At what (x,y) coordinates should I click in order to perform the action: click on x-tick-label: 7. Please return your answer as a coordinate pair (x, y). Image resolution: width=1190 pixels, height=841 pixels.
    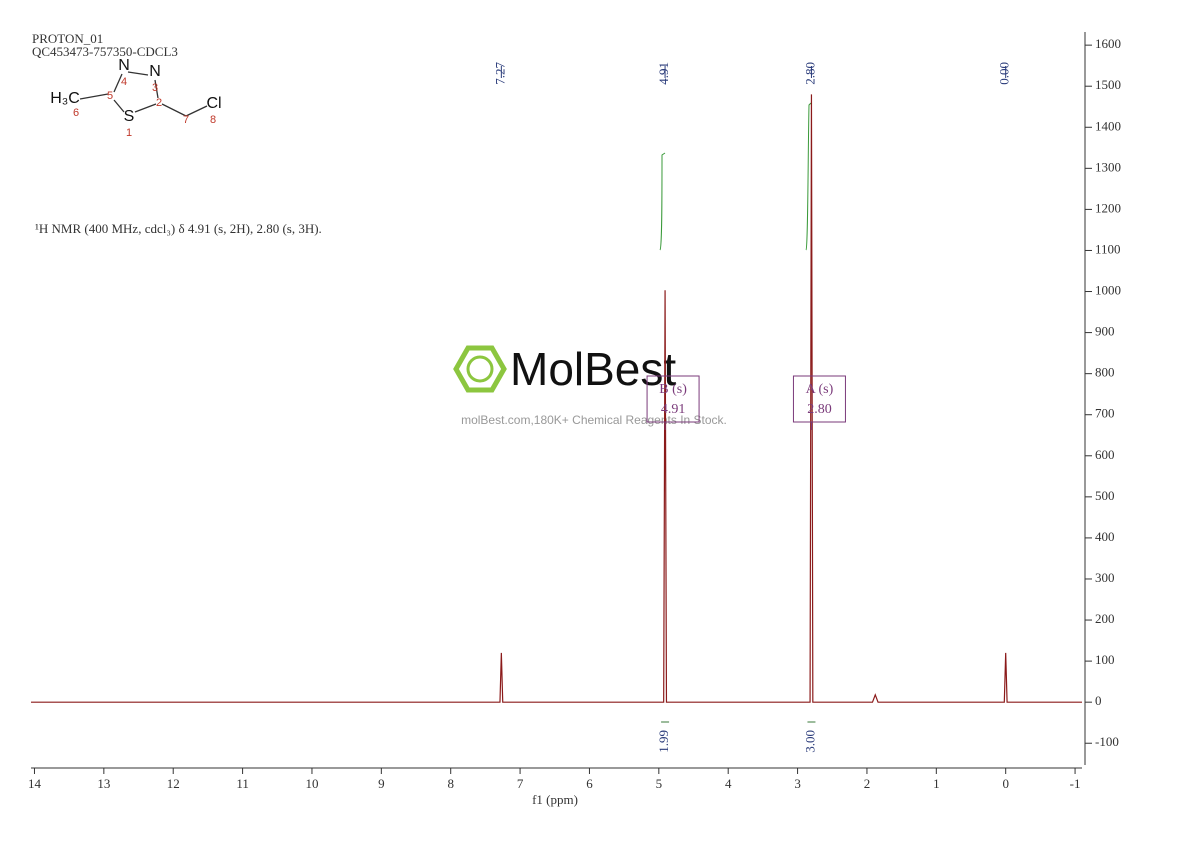
    Looking at the image, I should click on (520, 783).